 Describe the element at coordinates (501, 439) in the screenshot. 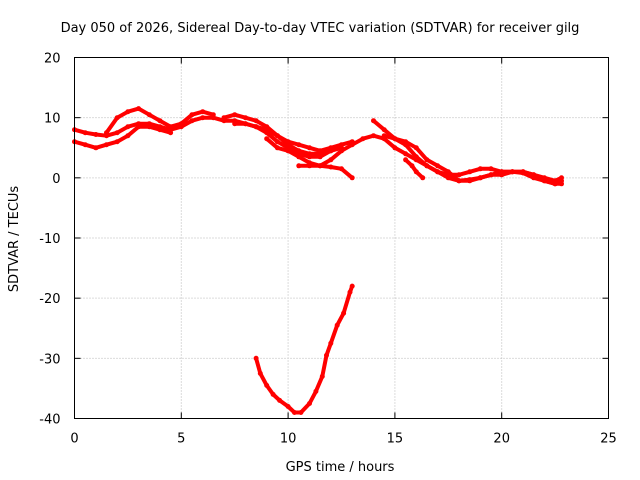

I see `x-tick-label: 20` at that location.